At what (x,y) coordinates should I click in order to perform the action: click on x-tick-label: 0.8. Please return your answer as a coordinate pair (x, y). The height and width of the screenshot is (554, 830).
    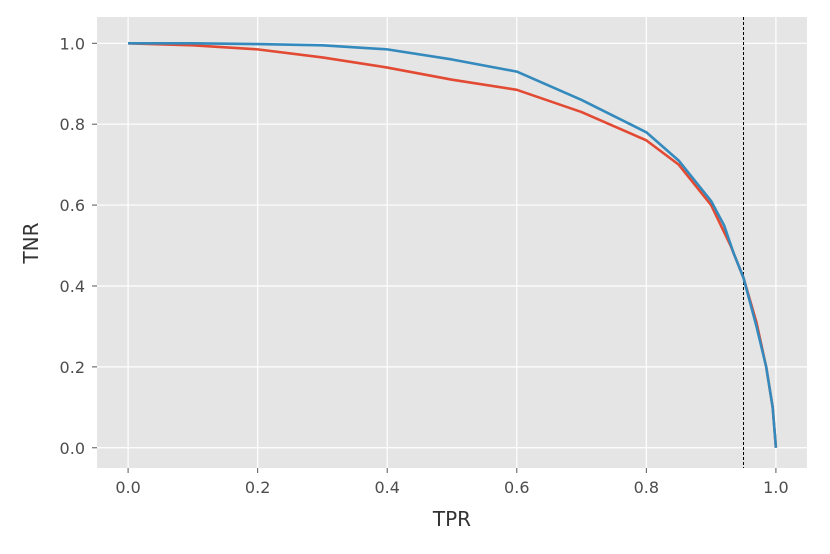
    Looking at the image, I should click on (646, 487).